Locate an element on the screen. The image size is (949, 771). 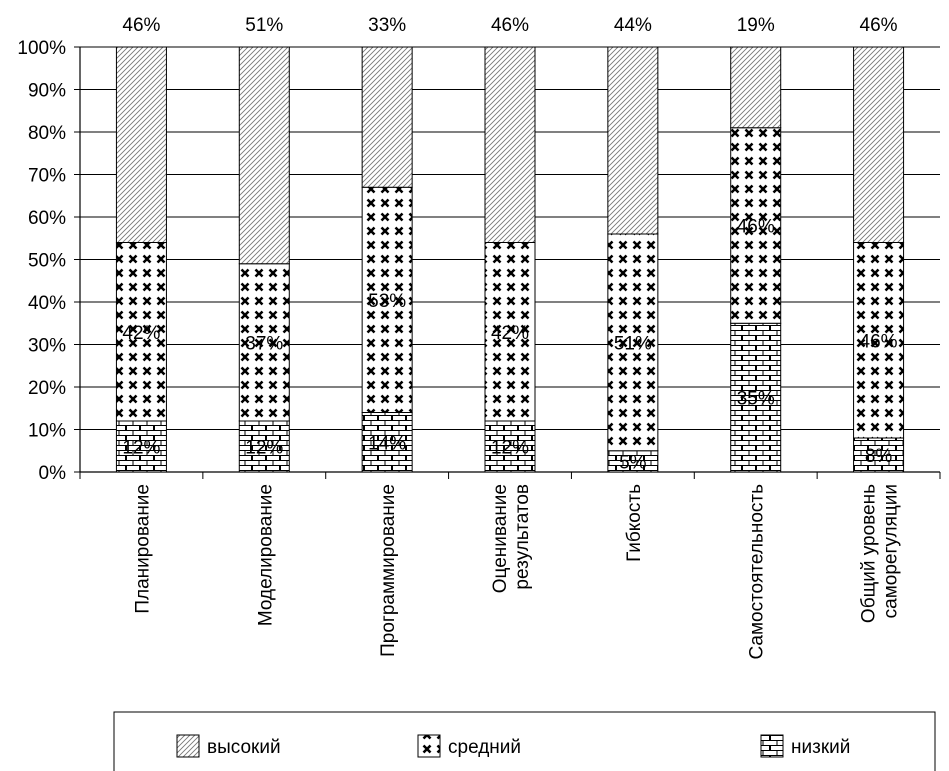
y-tick-label: 80% is located at coordinates (47, 133).